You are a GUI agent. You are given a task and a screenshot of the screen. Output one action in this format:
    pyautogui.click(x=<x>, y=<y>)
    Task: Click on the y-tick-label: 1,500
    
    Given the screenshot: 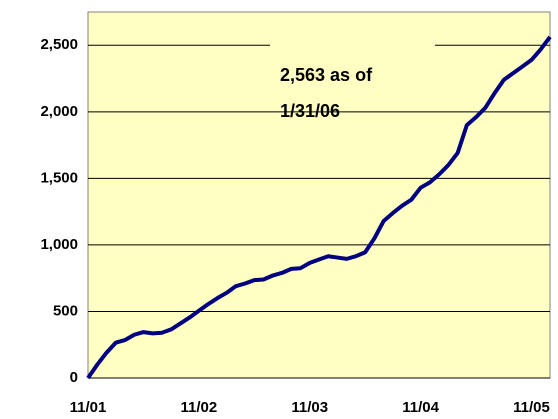 What is the action you would take?
    pyautogui.click(x=59, y=177)
    